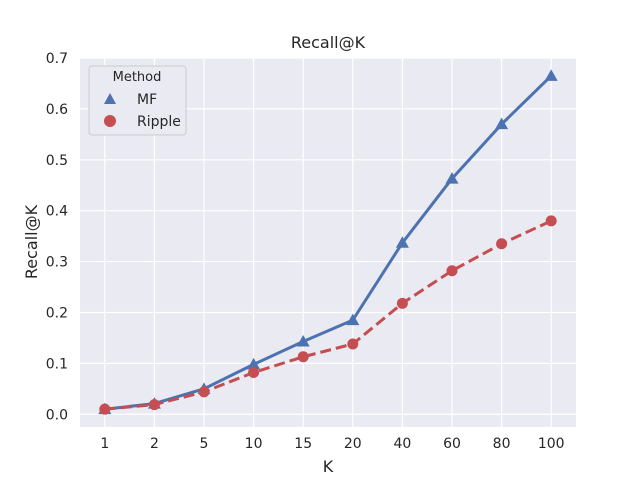 This screenshot has height=480, width=640. What do you see at coordinates (57, 110) in the screenshot?
I see `y-tick-label: 0.6` at bounding box center [57, 110].